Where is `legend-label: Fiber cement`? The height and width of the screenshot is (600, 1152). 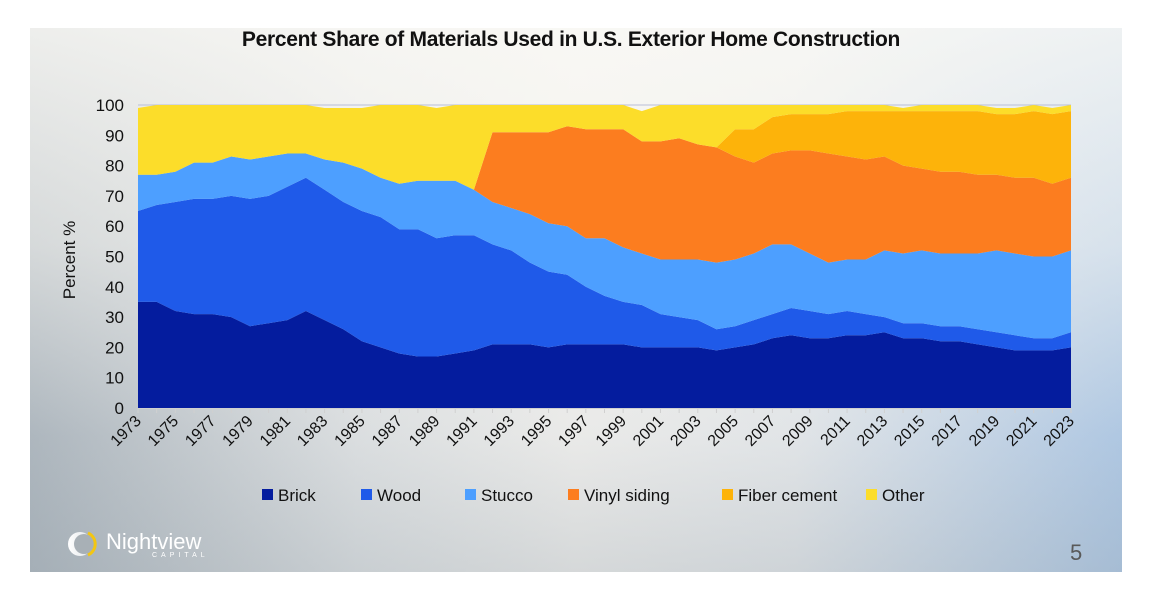
legend-label: Fiber cement is located at coordinates (787, 495).